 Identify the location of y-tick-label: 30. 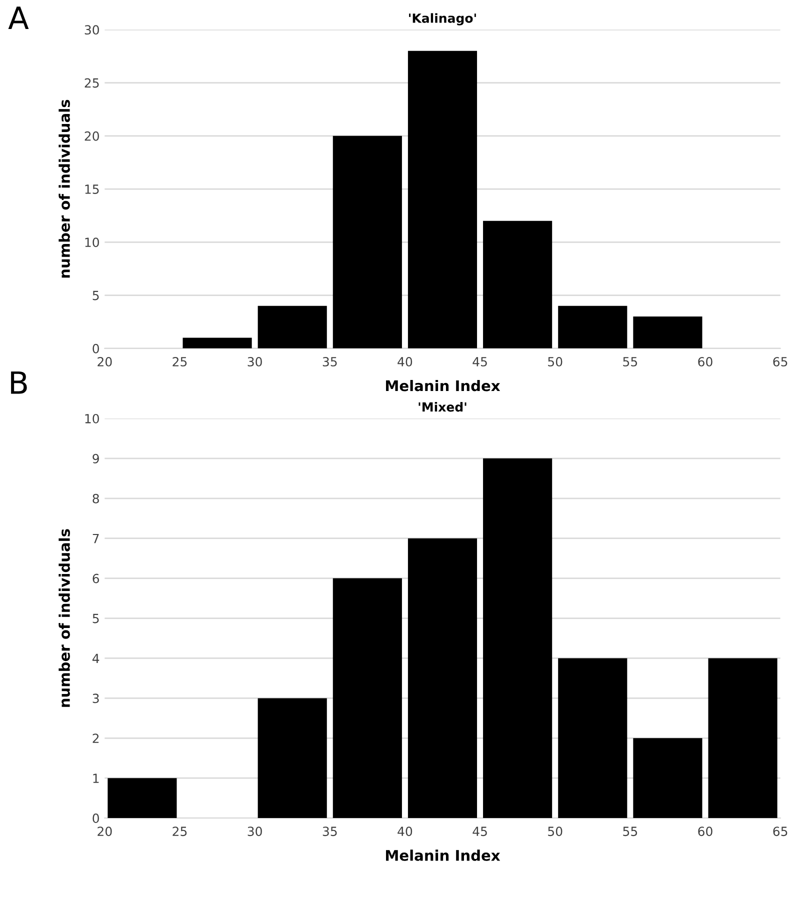
(91, 30).